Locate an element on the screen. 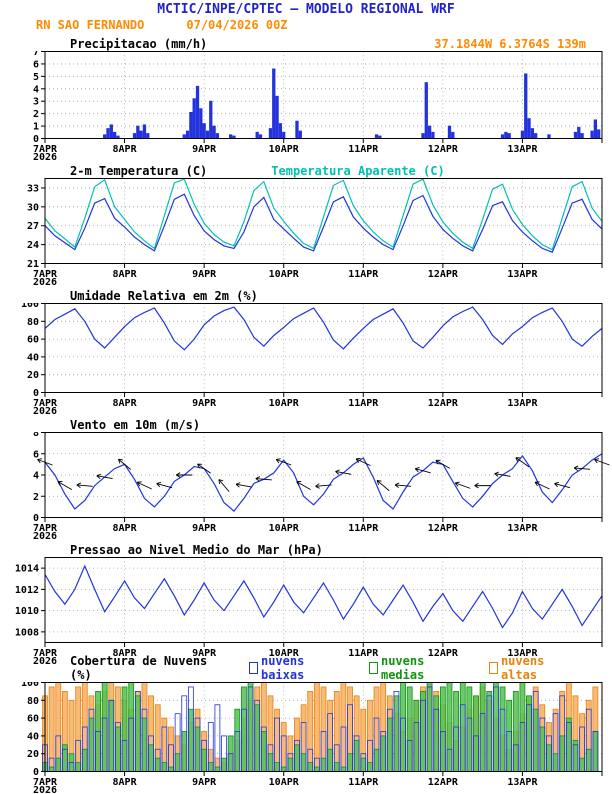 This screenshot has width=612, height=794. station-coordinates: 37.1844W 6.3764S 139m is located at coordinates (510, 44).